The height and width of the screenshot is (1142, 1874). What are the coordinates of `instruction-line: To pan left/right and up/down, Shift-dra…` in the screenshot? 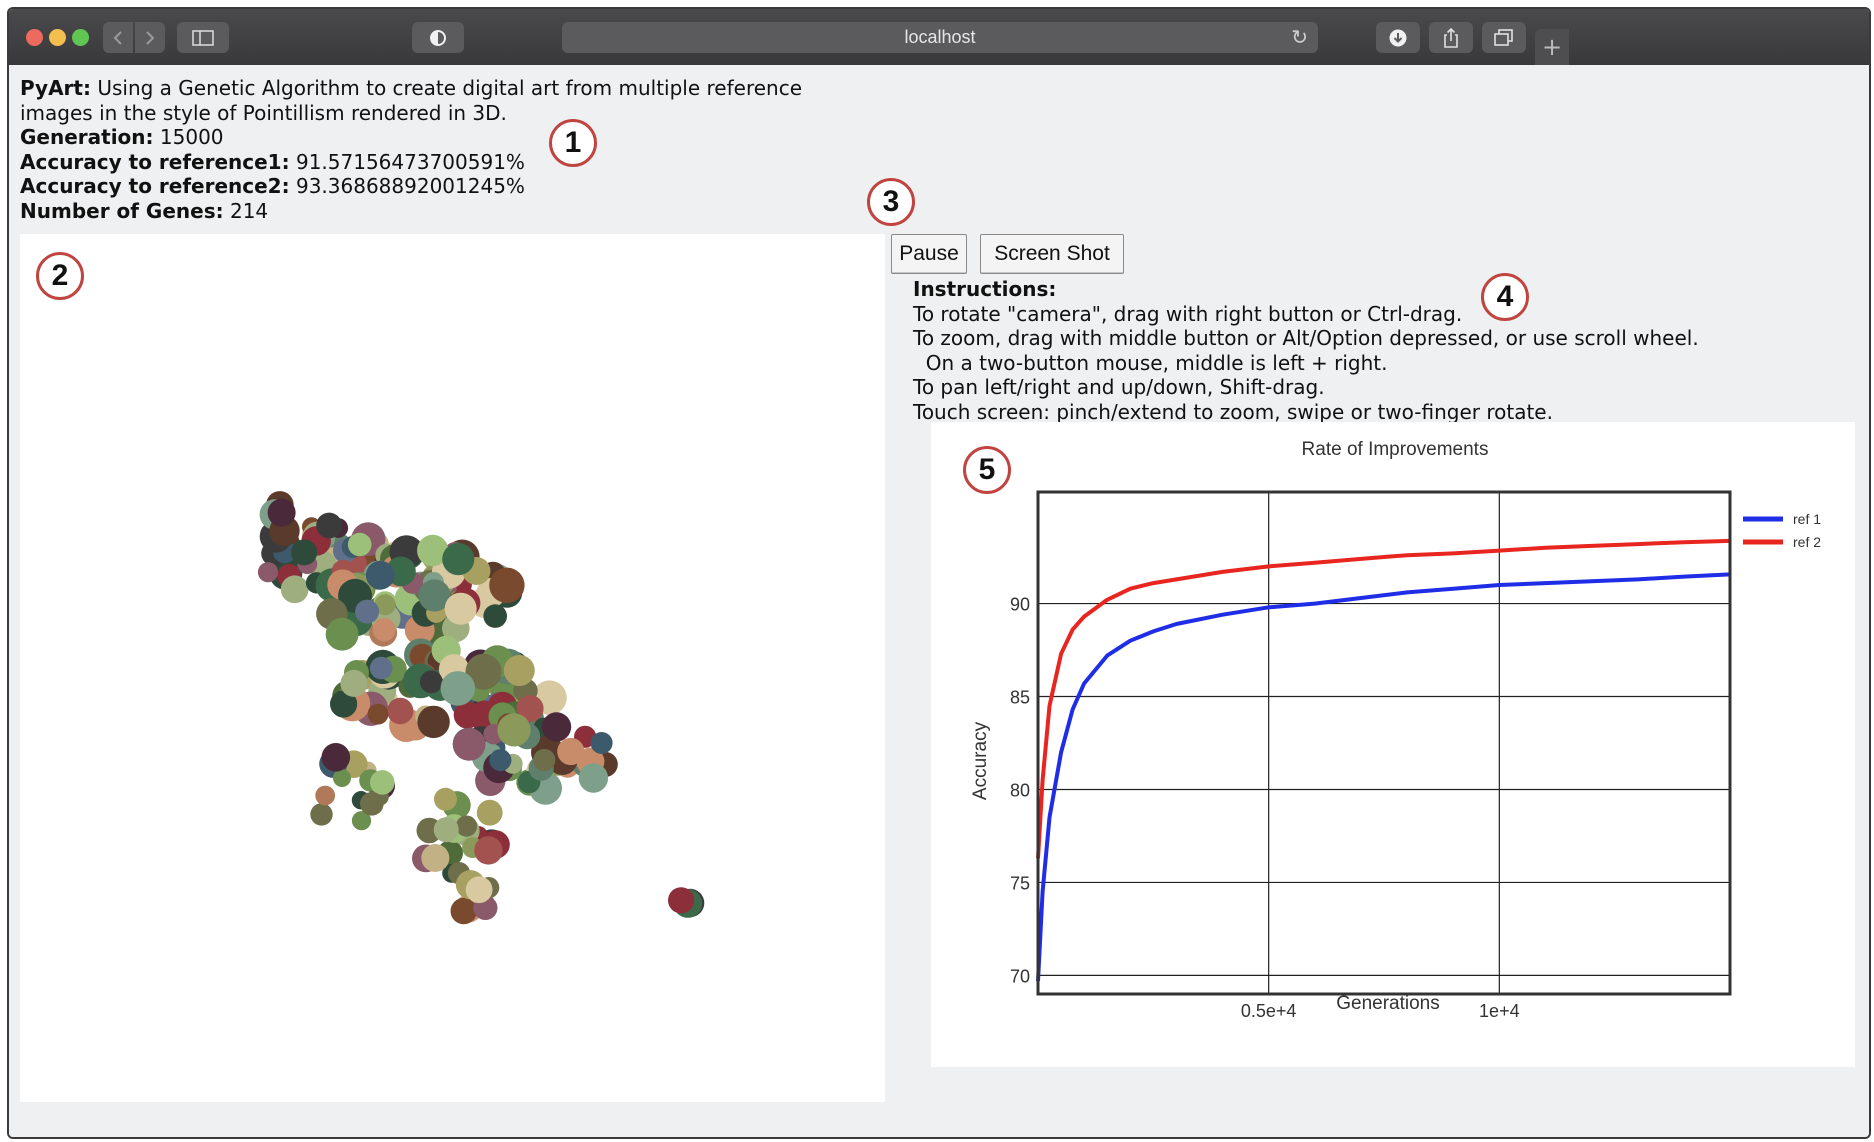 It's located at (1119, 387).